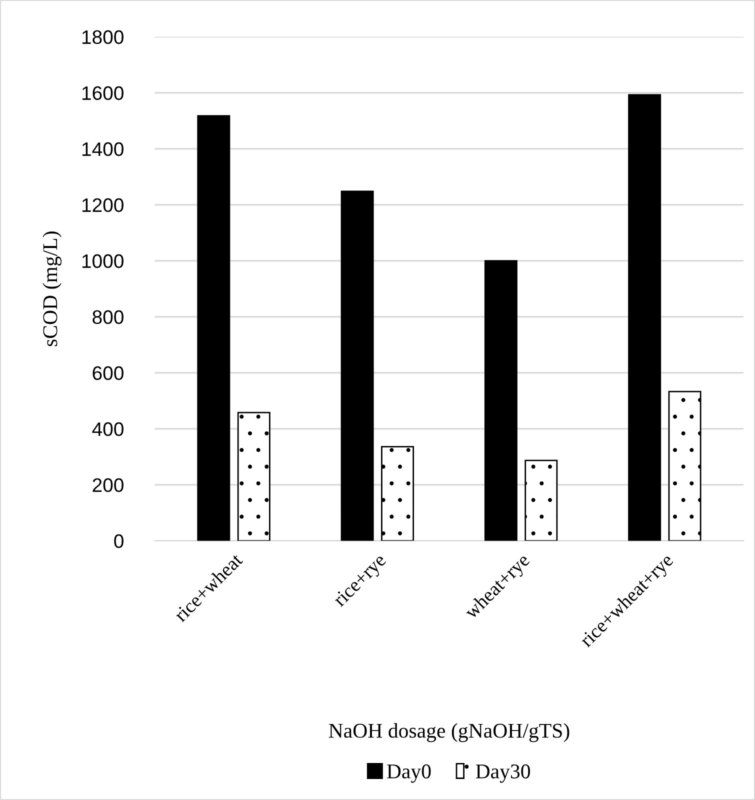 The image size is (755, 800). What do you see at coordinates (103, 261) in the screenshot?
I see `y-tick-label: 1000` at bounding box center [103, 261].